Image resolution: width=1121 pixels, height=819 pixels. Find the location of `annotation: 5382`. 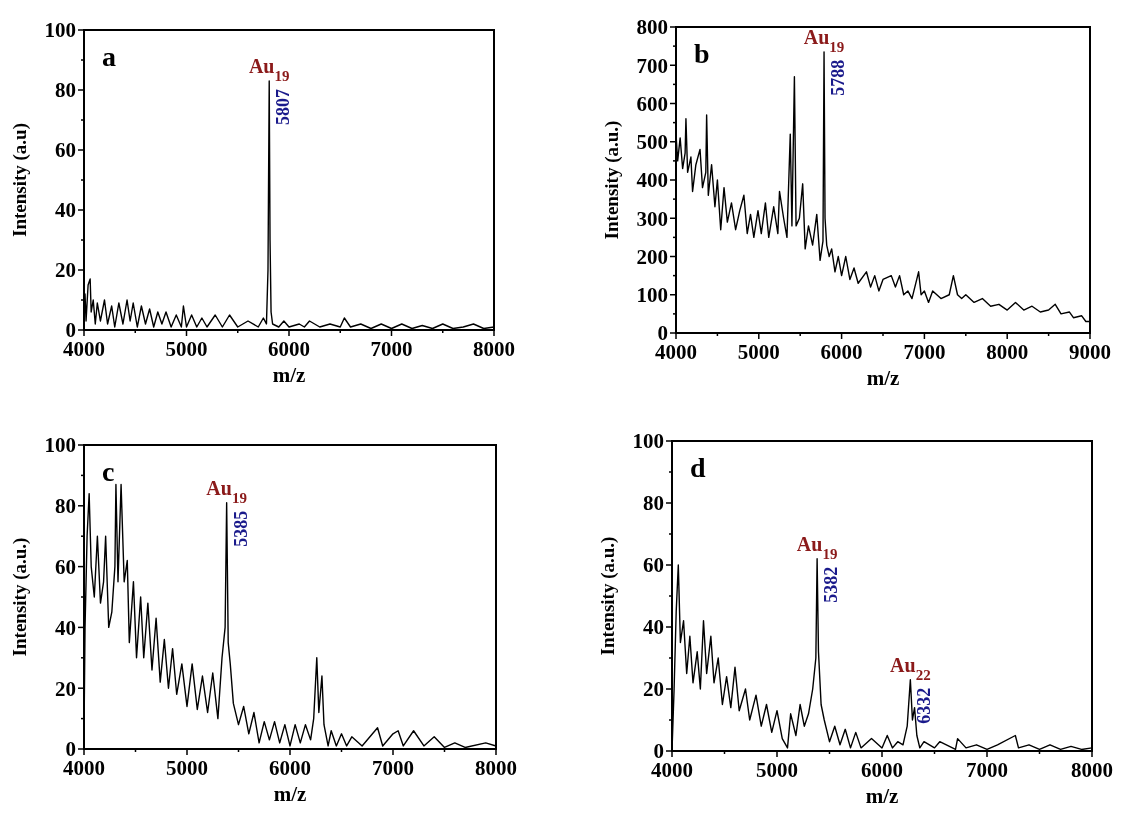

annotation: 5382 is located at coordinates (831, 584).